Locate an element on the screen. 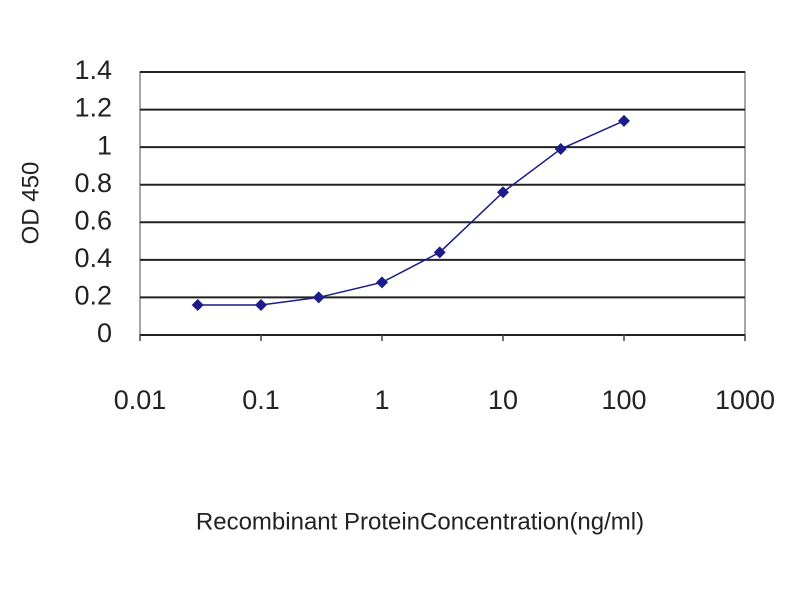 The height and width of the screenshot is (600, 800). y-tick-label: 0.8 is located at coordinates (93, 183).